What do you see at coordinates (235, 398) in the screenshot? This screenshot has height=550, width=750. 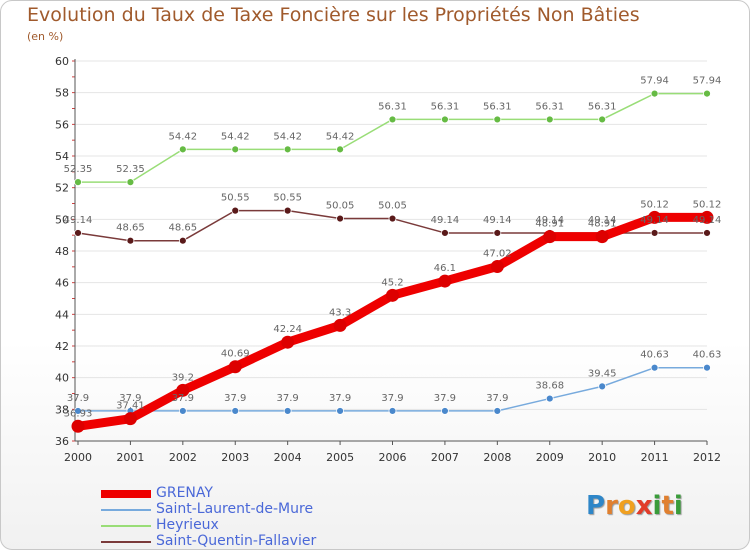 I see `data-label-saint-laurent-de-mure-2003: 37.9` at bounding box center [235, 398].